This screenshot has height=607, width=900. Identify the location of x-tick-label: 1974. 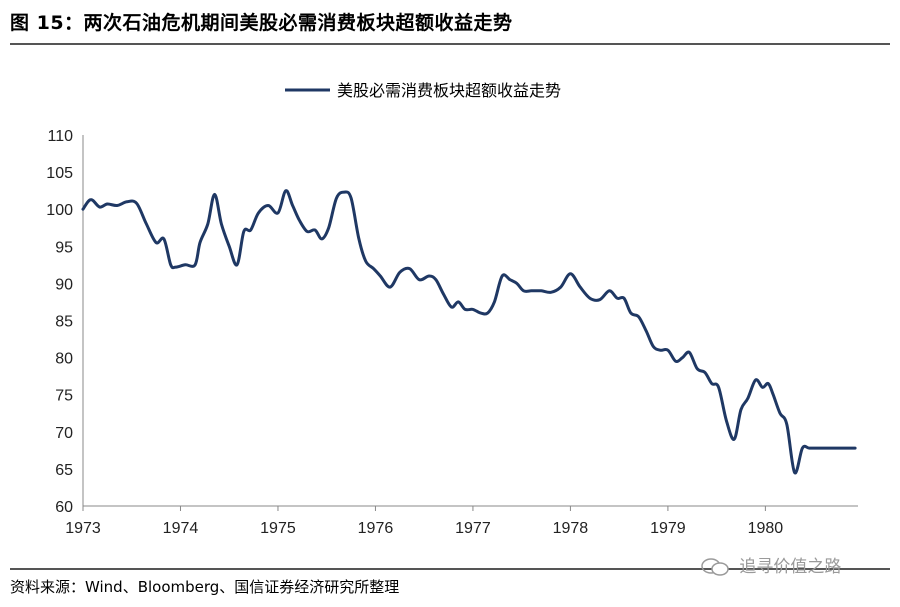
(181, 528).